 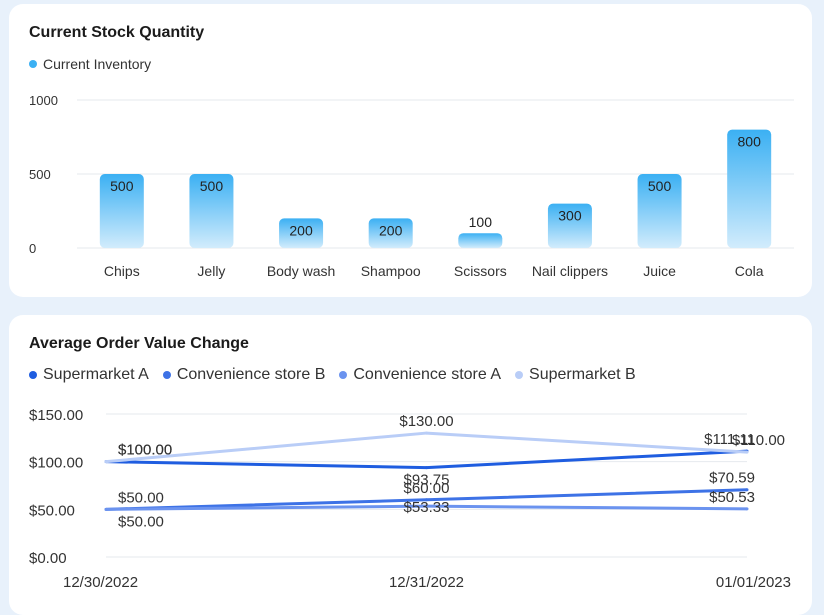 I want to click on point-value-label: $60.00, so click(x=427, y=488).